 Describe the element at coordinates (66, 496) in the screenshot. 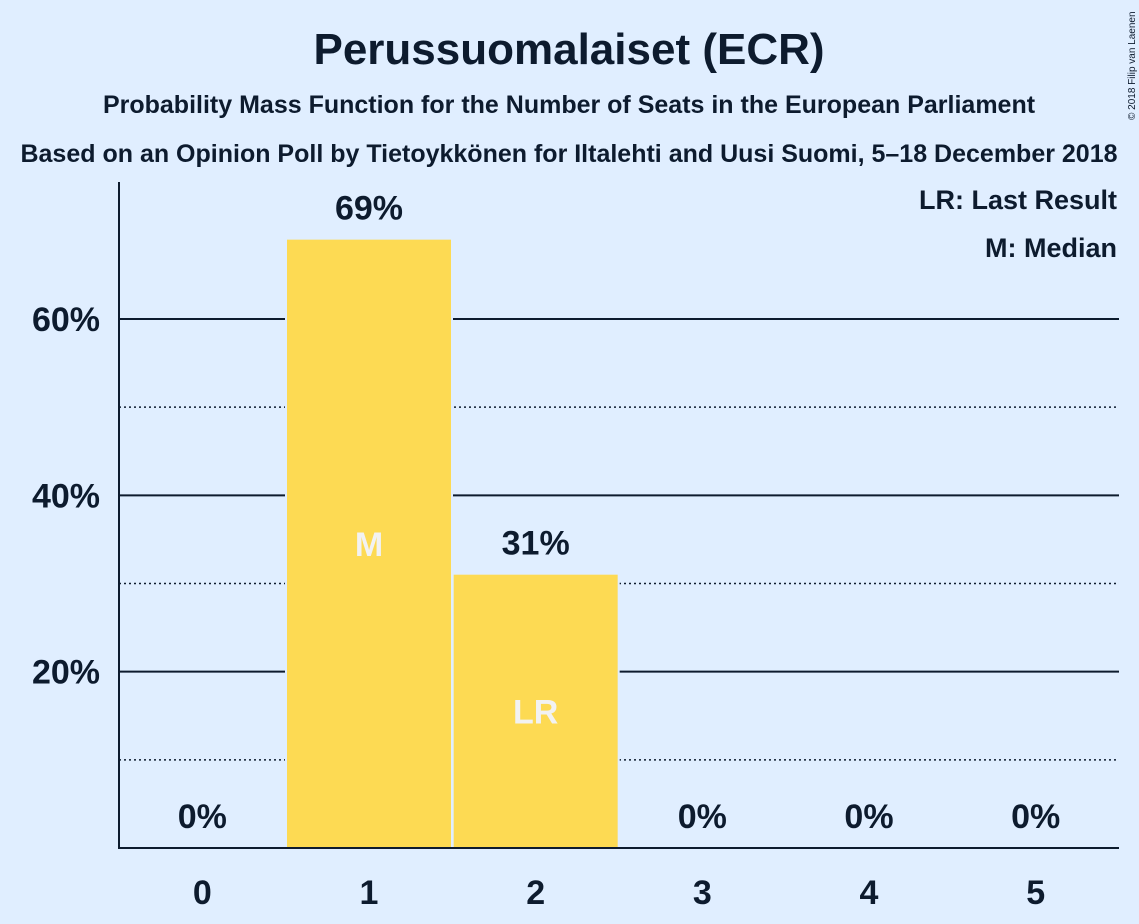

I see `y-tick-label: 40%` at that location.